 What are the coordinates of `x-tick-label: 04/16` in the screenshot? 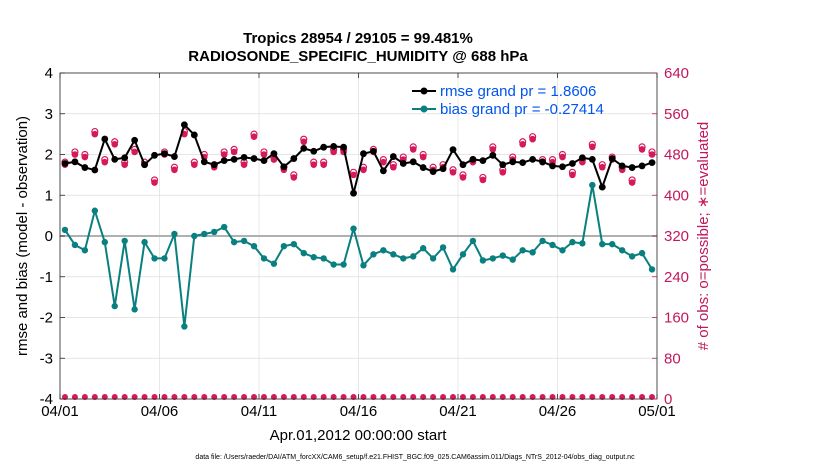 It's located at (359, 411).